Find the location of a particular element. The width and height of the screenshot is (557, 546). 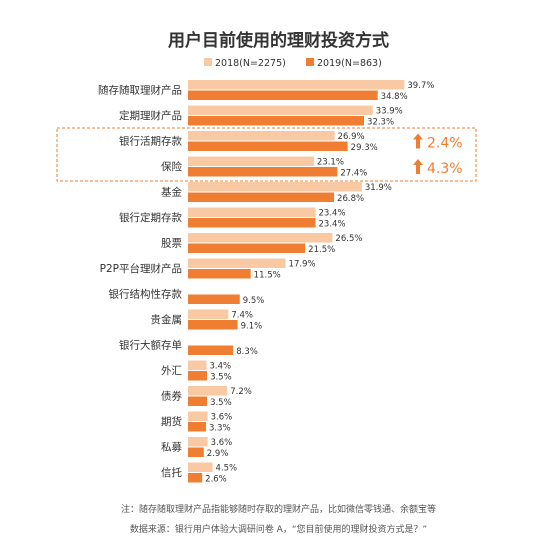

data-label-2019: 8.3% is located at coordinates (247, 352).